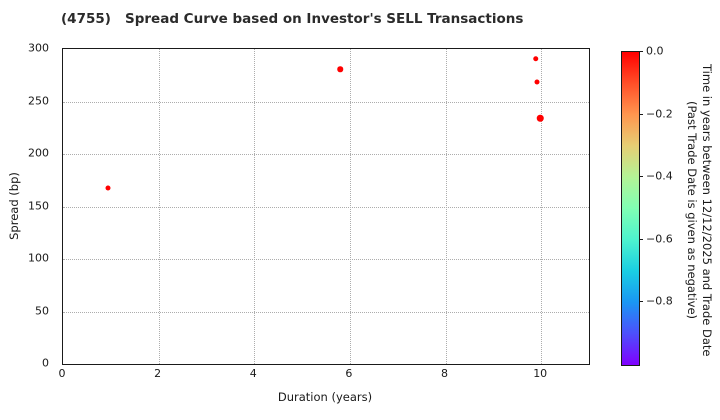 The image size is (720, 420). Describe the element at coordinates (659, 239) in the screenshot. I see `colorbar-tick-label: −0.6` at that location.